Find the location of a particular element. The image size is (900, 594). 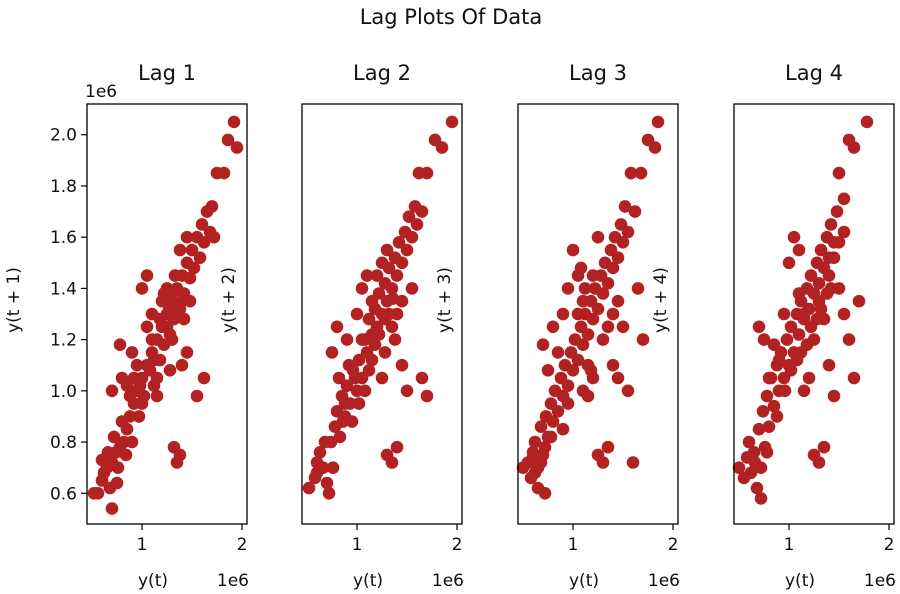

y-tick-label: 1.8 is located at coordinates (63, 187).